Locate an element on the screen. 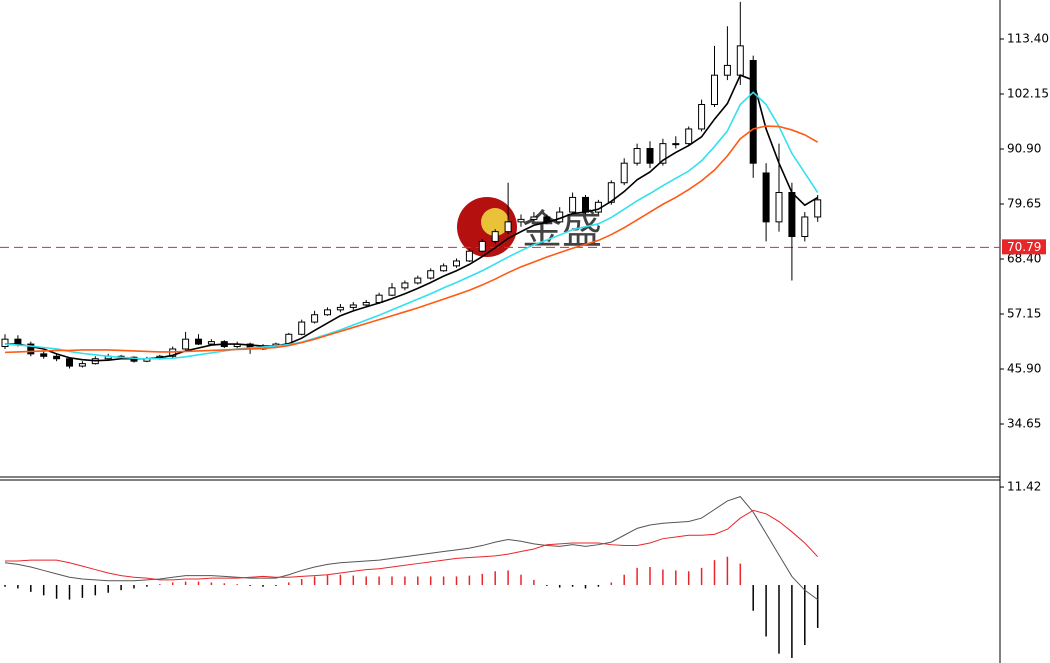 This screenshot has height=663, width=1050. y-tick-label: 34.65 is located at coordinates (1024, 424).